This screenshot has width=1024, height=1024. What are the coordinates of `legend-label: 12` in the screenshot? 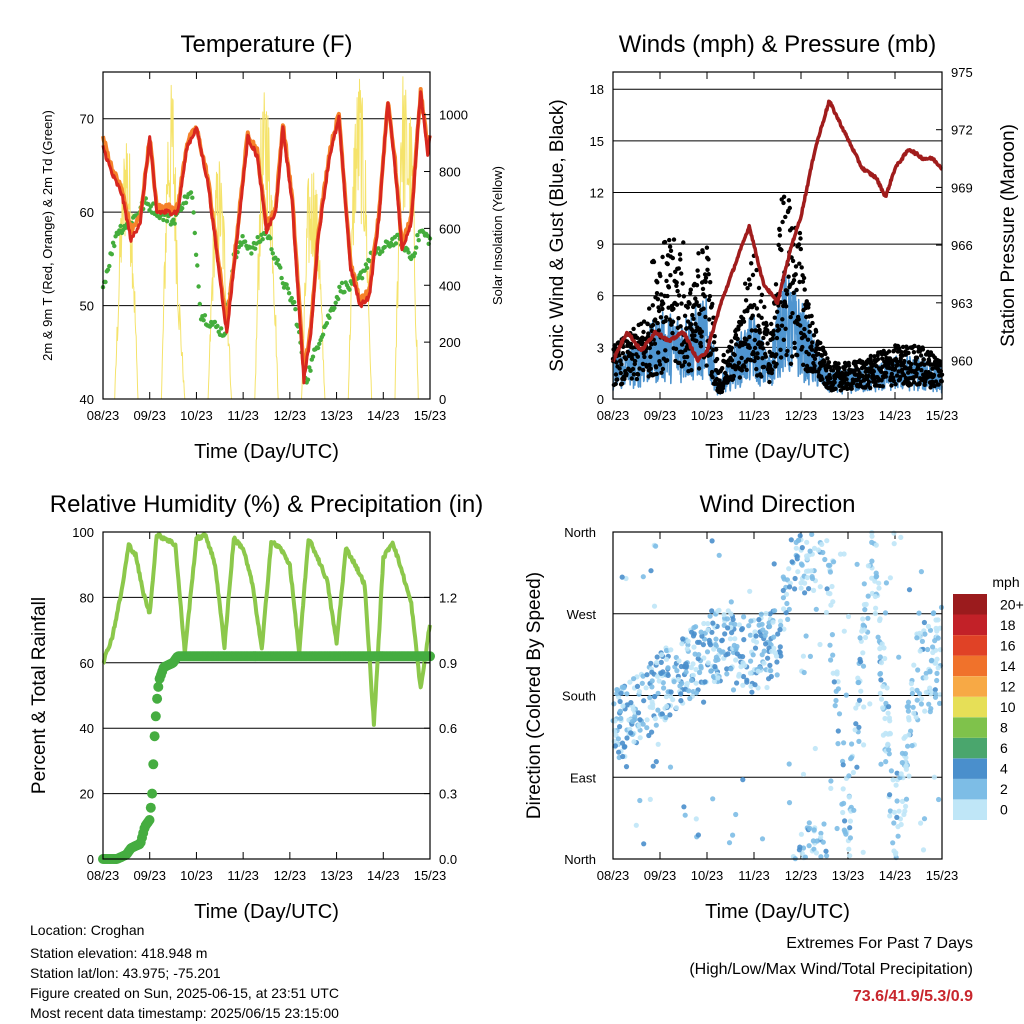 It's located at (1008, 686).